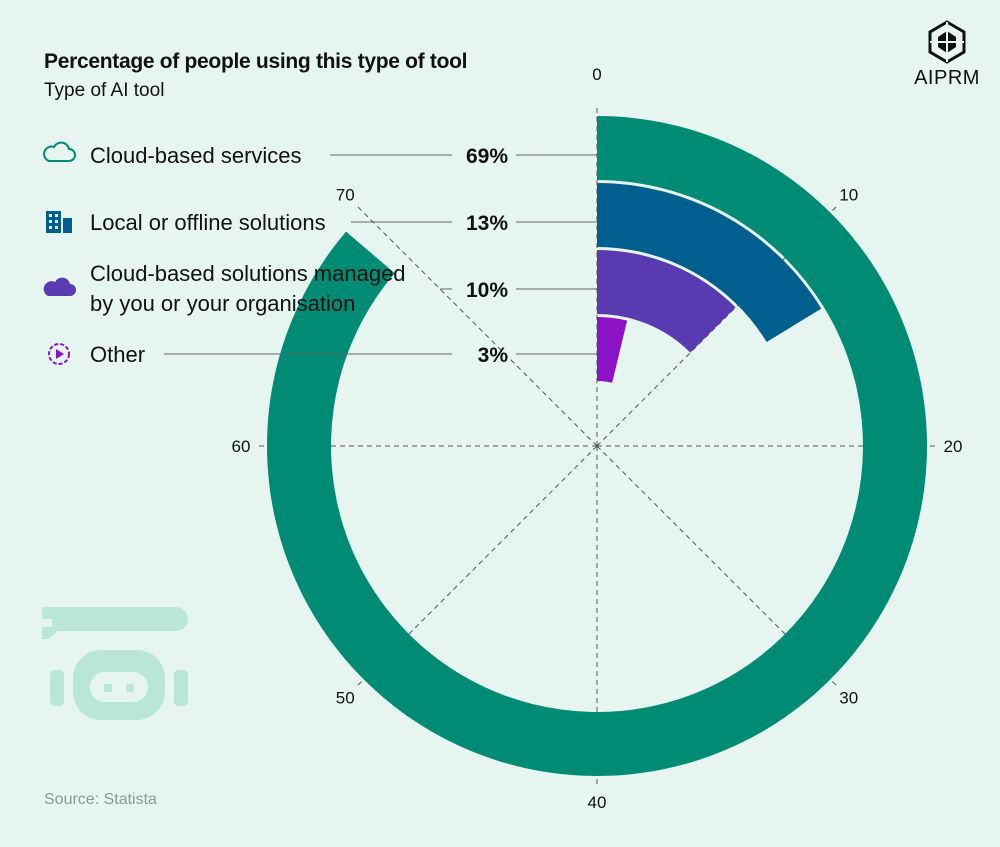 The width and height of the screenshot is (1000, 847). Describe the element at coordinates (241, 446) in the screenshot. I see `tick-label: 60` at that location.